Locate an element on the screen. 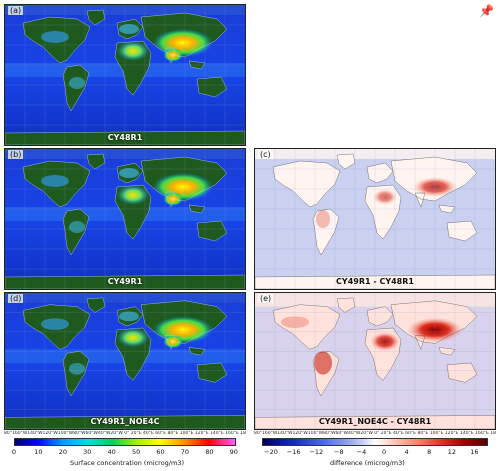 This screenshot has width=500, height=471. panel-title-a: CY48R1 is located at coordinates (125, 137).